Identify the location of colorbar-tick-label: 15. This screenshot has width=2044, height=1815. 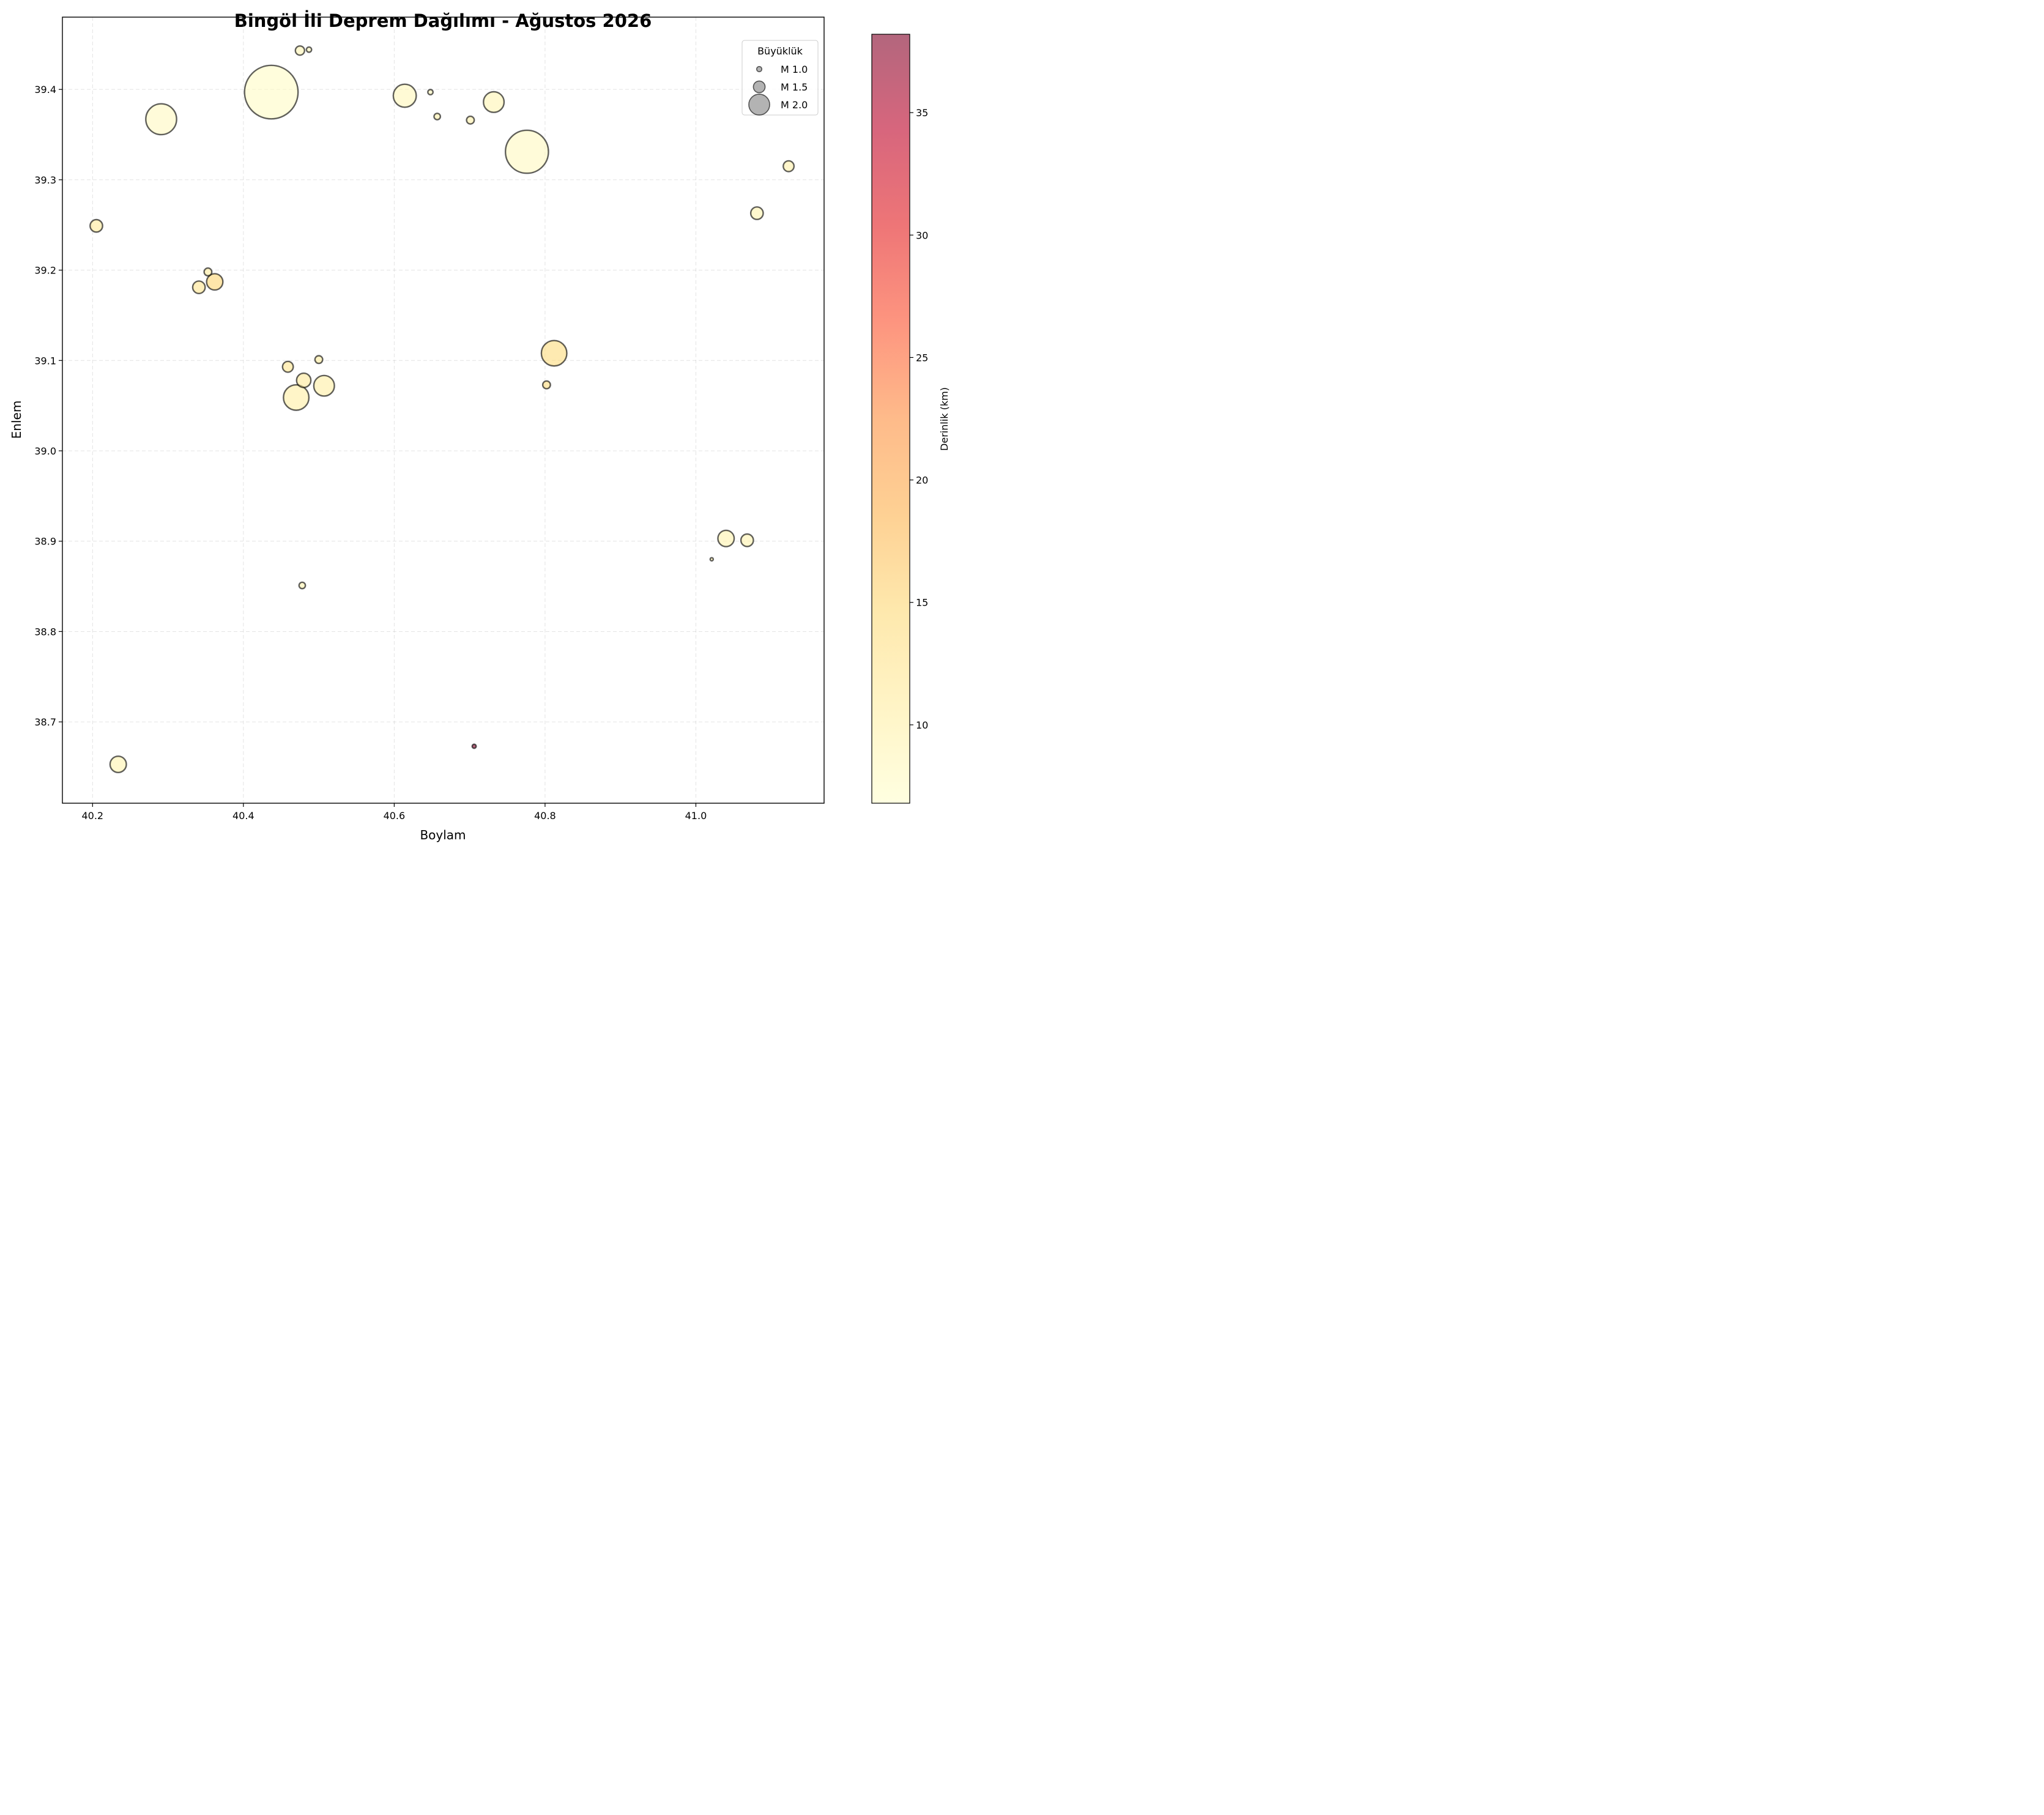
(922, 603).